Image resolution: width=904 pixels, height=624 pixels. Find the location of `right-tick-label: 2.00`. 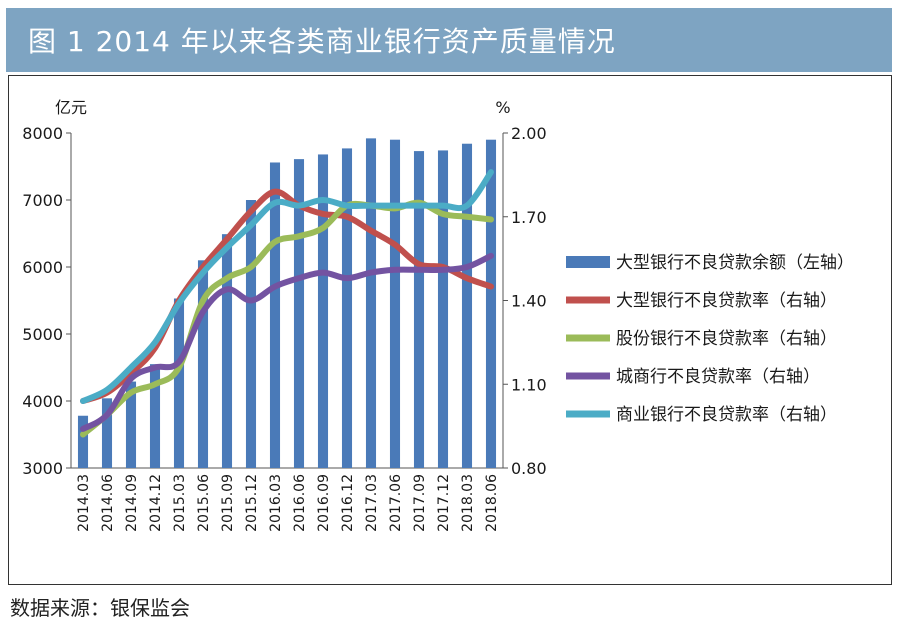

right-tick-label: 2.00 is located at coordinates (529, 133).